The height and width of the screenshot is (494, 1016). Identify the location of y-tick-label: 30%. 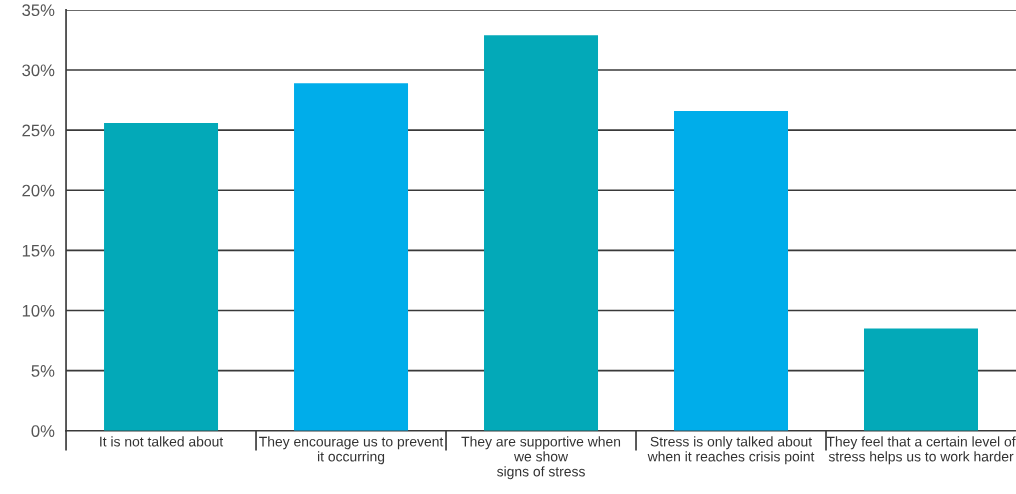
(38, 70).